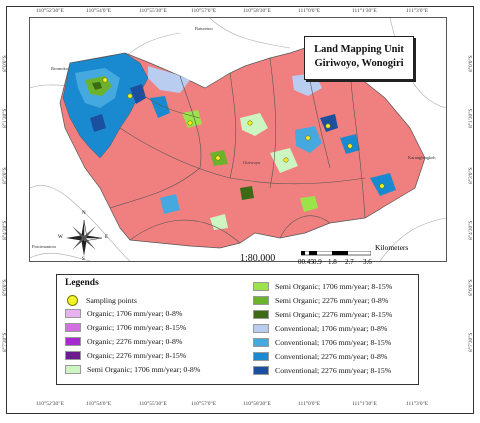 The image size is (480, 423). What do you see at coordinates (333, 342) in the screenshot?
I see `legend-label: Conventional; 1706 mm/year; 8-15%` at bounding box center [333, 342].